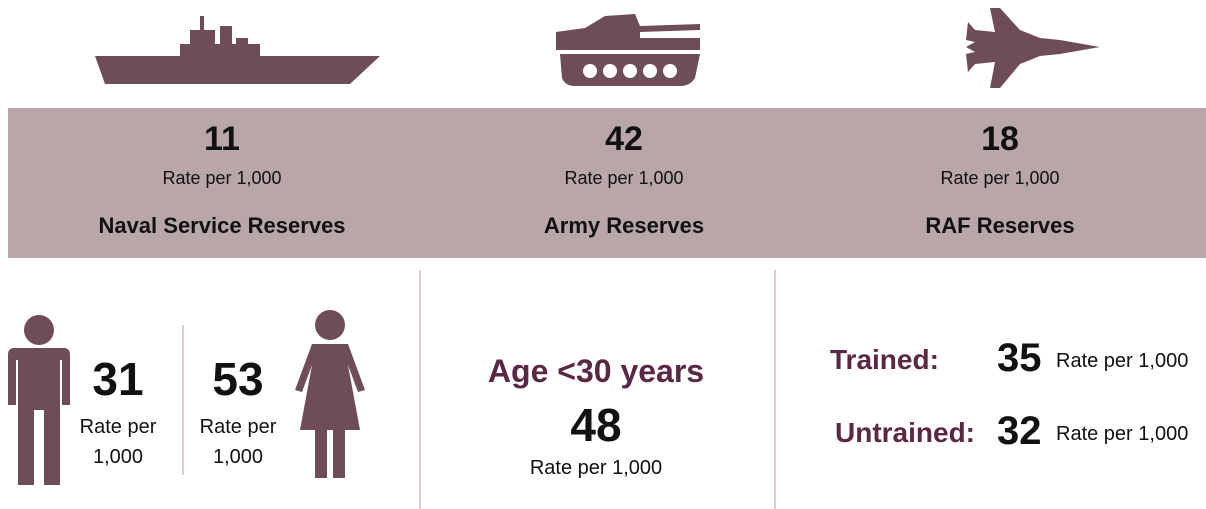 The image size is (1206, 509). I want to click on training-label: Untrained:, so click(905, 432).